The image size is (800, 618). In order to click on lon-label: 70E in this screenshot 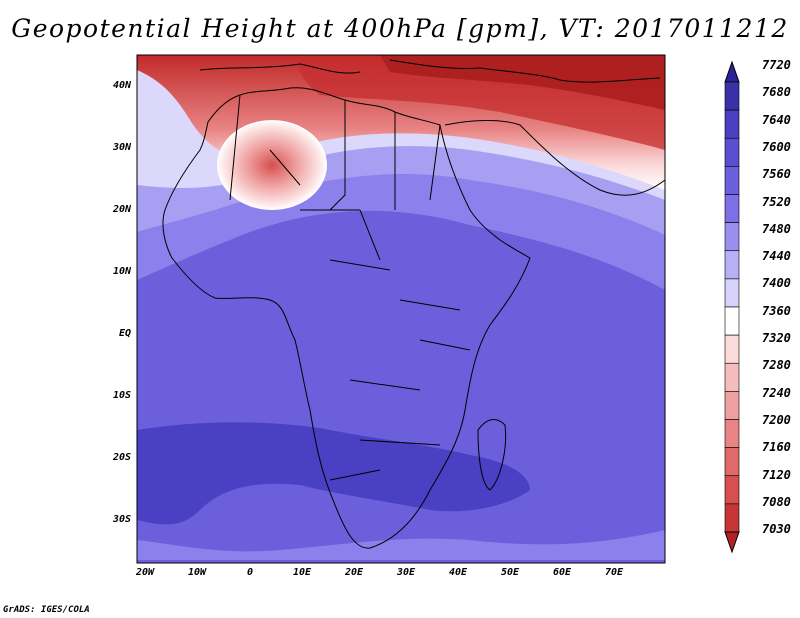, I will do `click(614, 572)`.